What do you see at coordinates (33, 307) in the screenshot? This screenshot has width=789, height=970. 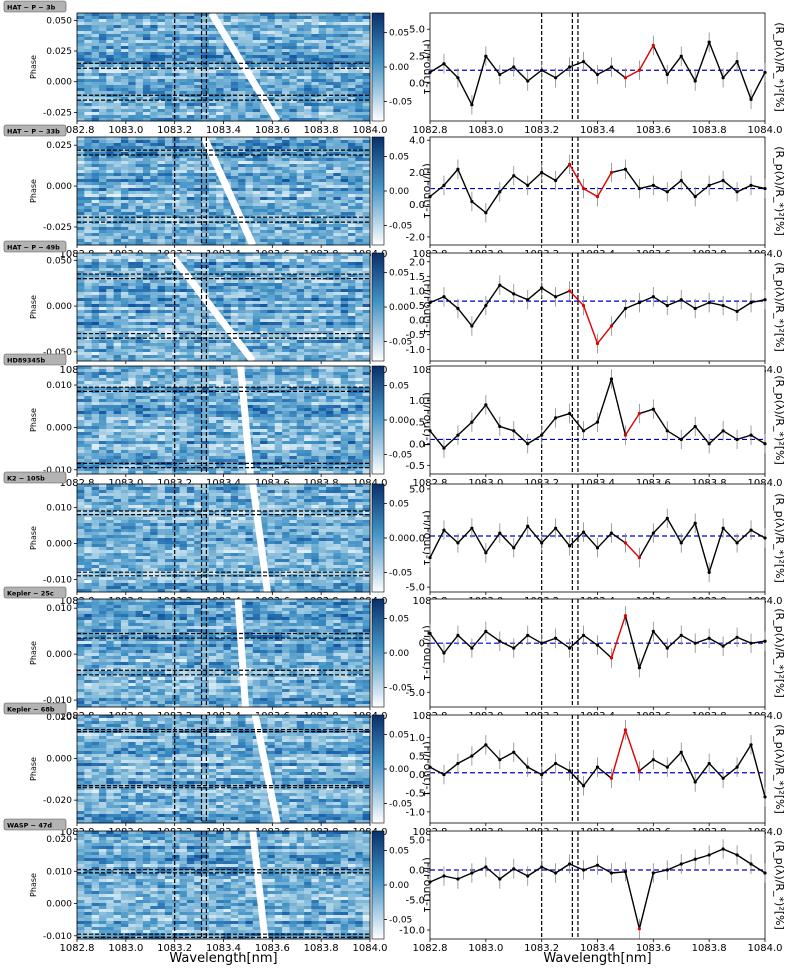 I see `phase-axis-label: Phase` at bounding box center [33, 307].